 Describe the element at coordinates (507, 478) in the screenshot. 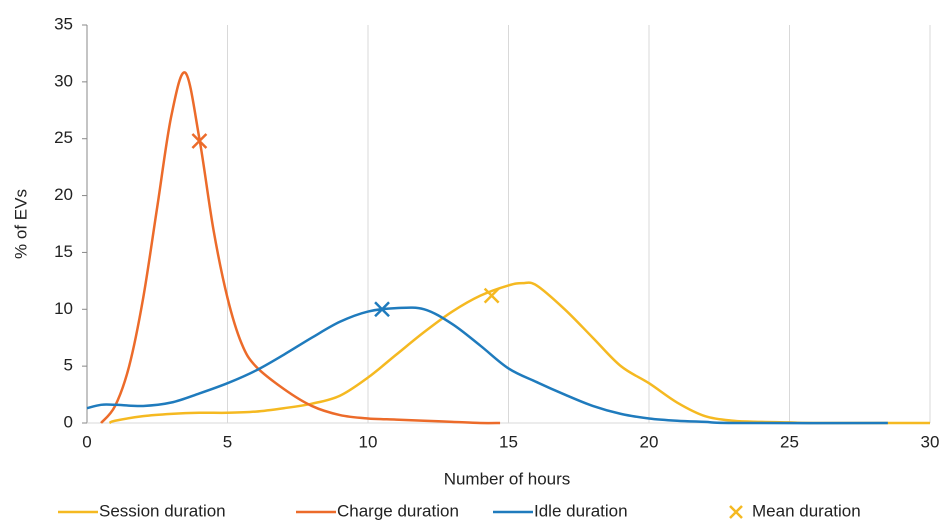

I see `x-axis-title: Number of hours` at that location.